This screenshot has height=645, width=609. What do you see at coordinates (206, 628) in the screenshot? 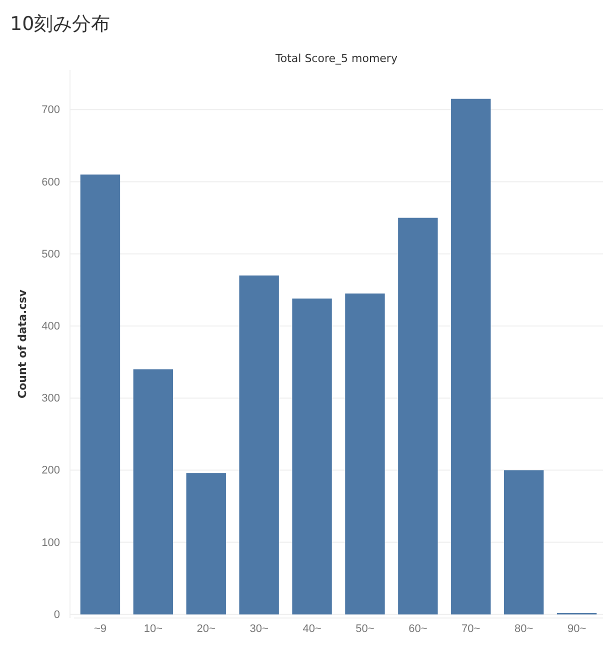
I see `x-tick-label: 20~` at bounding box center [206, 628].